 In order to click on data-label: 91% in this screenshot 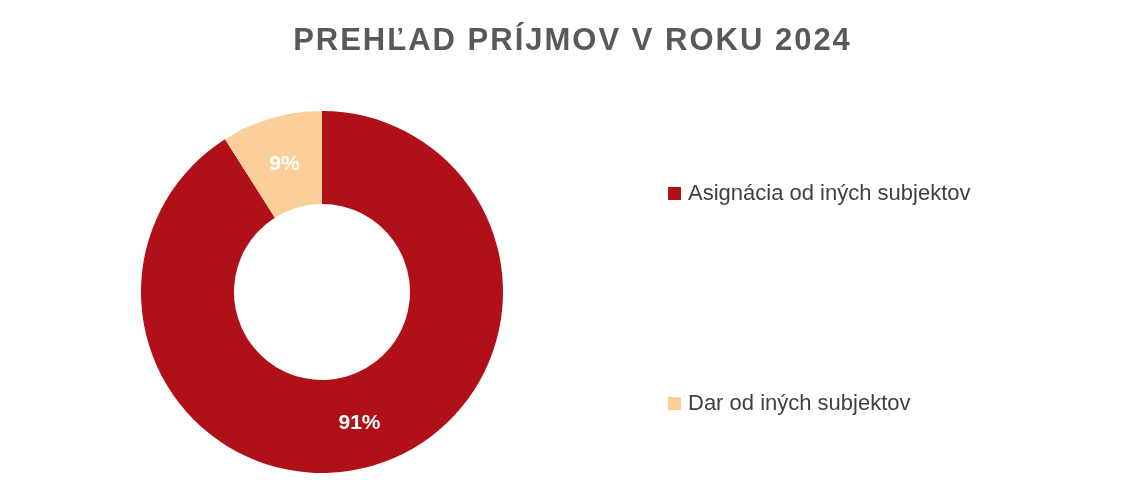, I will do `click(359, 421)`.